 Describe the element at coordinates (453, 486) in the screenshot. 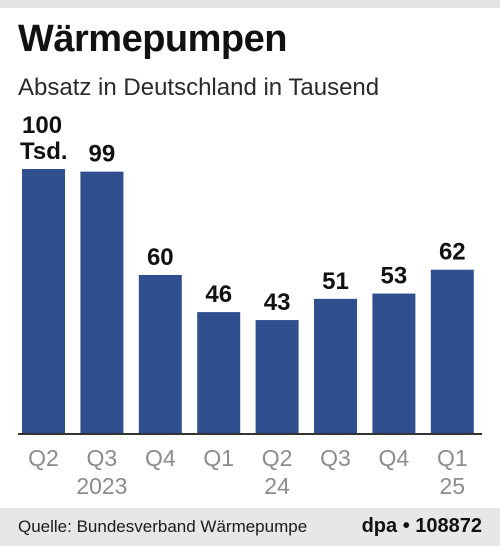

I see `x-year-label: 25` at that location.